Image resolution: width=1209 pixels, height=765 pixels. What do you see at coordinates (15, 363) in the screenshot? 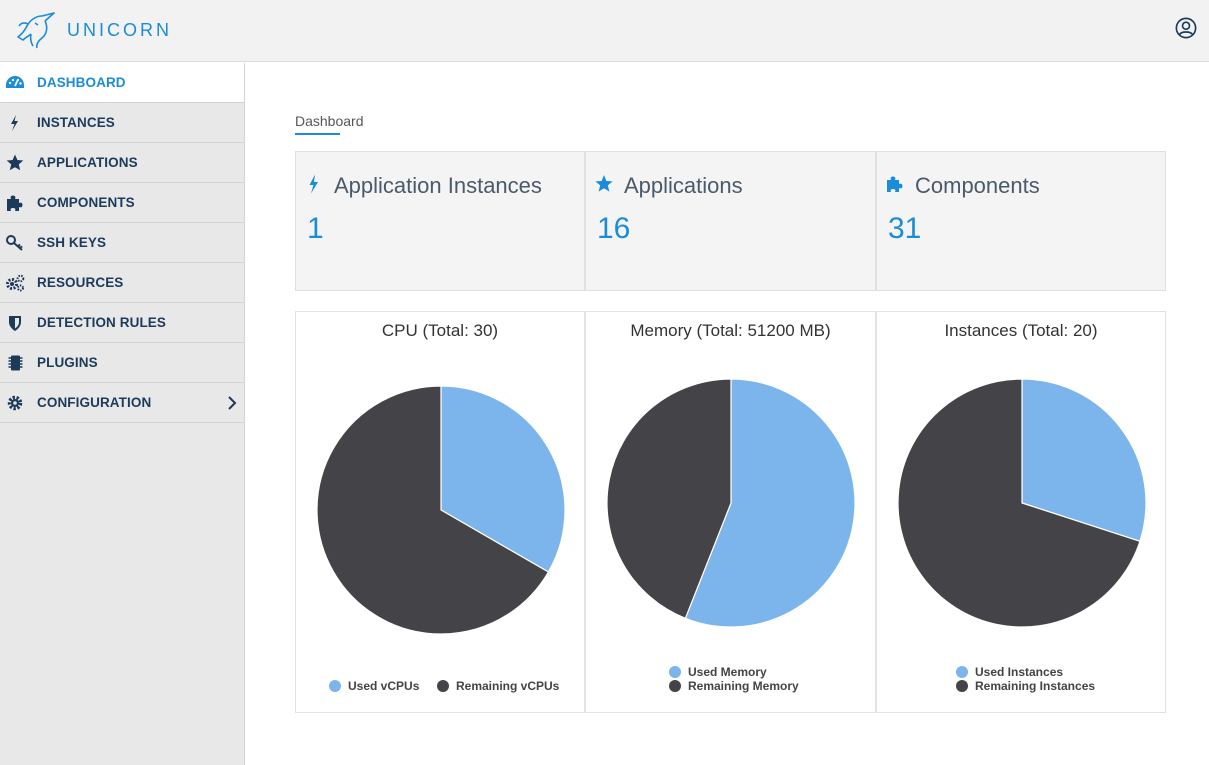
I see `chip-icon` at bounding box center [15, 363].